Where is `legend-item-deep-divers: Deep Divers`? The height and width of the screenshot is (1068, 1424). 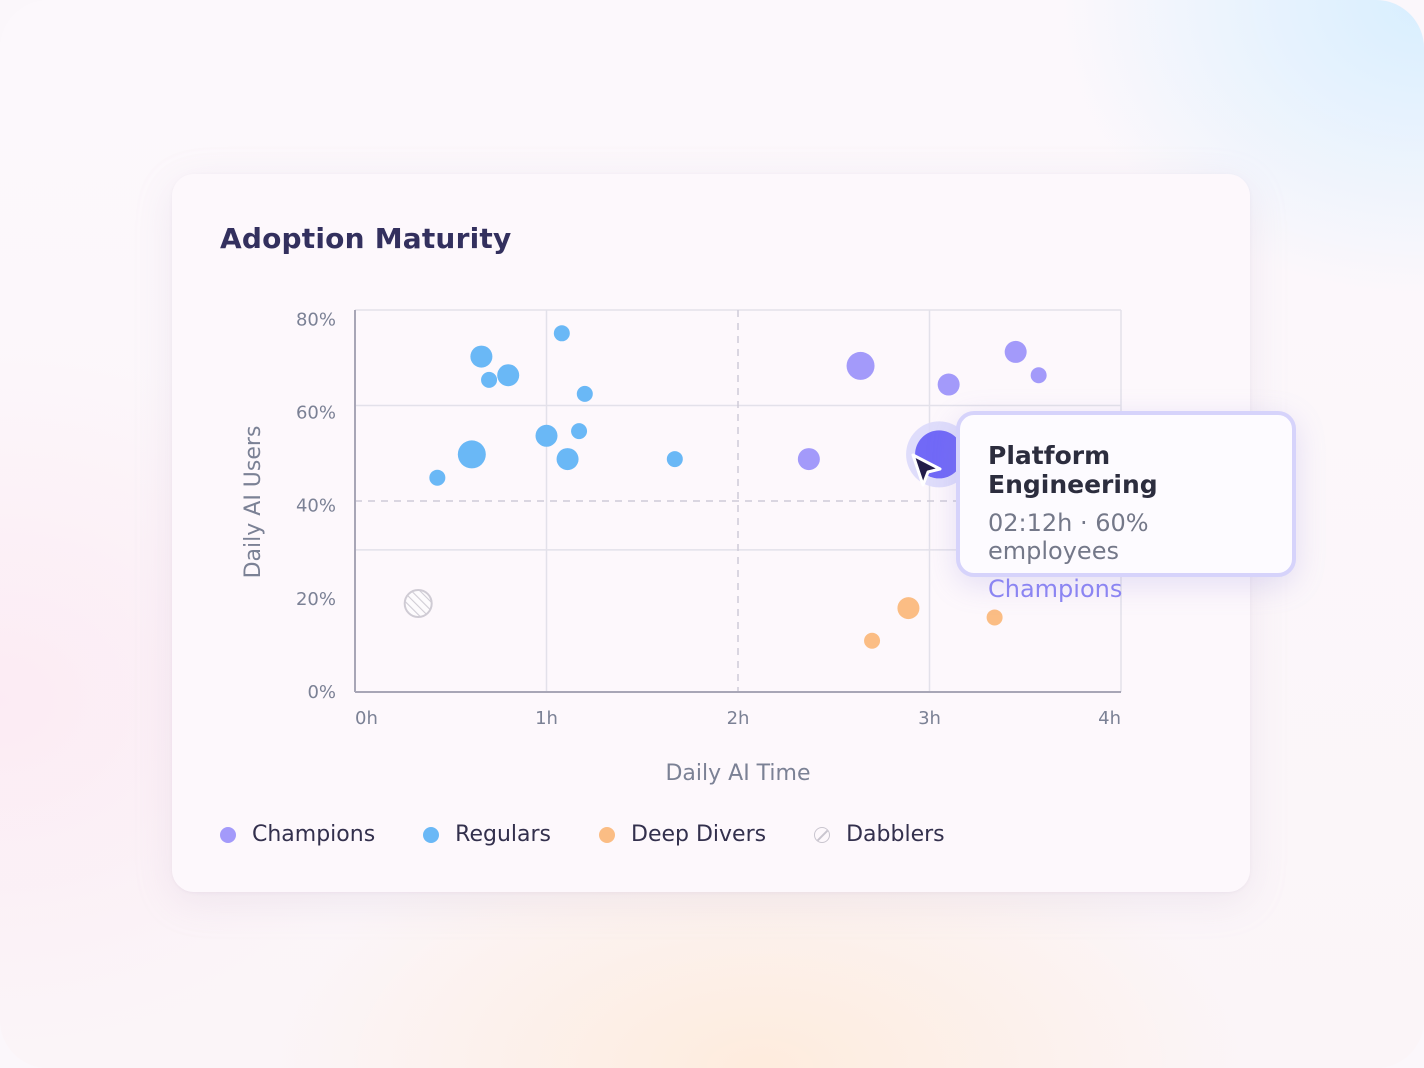
legend-item-deep-divers: Deep Divers is located at coordinates (682, 834).